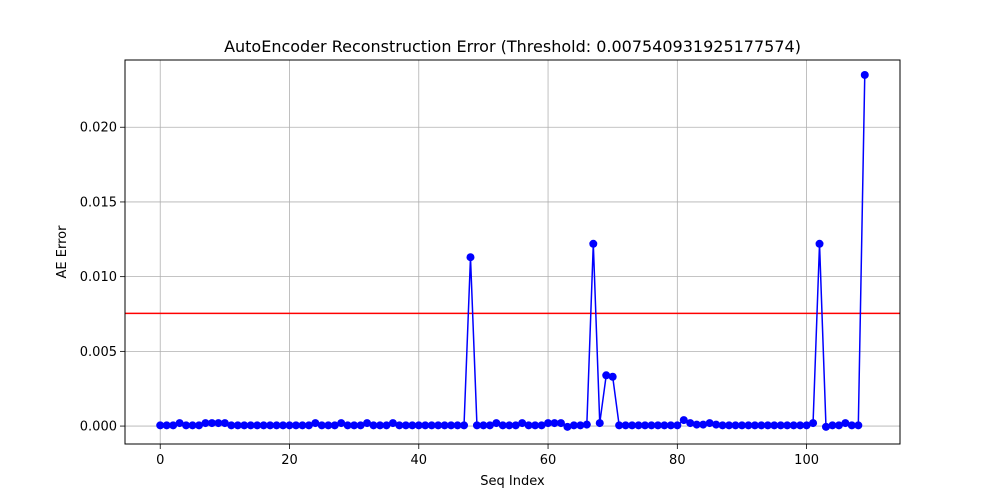 The width and height of the screenshot is (1000, 500). What do you see at coordinates (419, 460) in the screenshot?
I see `x-tick-label: 40` at bounding box center [419, 460].